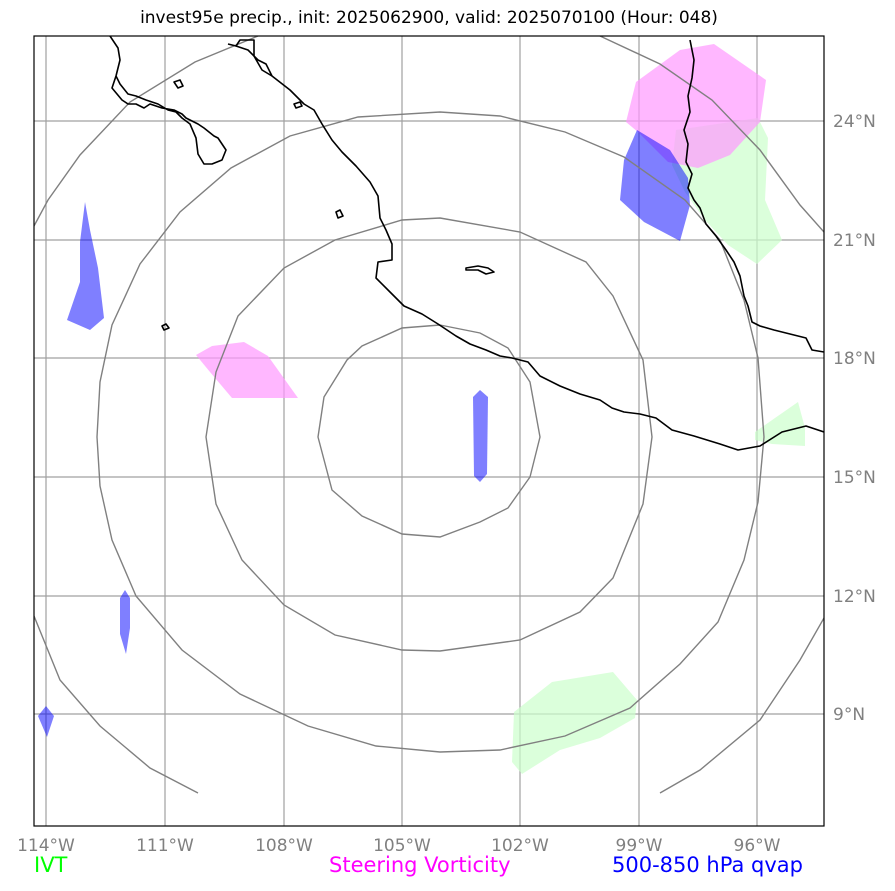  I want to click on qvap-region-center, so click(480, 436).